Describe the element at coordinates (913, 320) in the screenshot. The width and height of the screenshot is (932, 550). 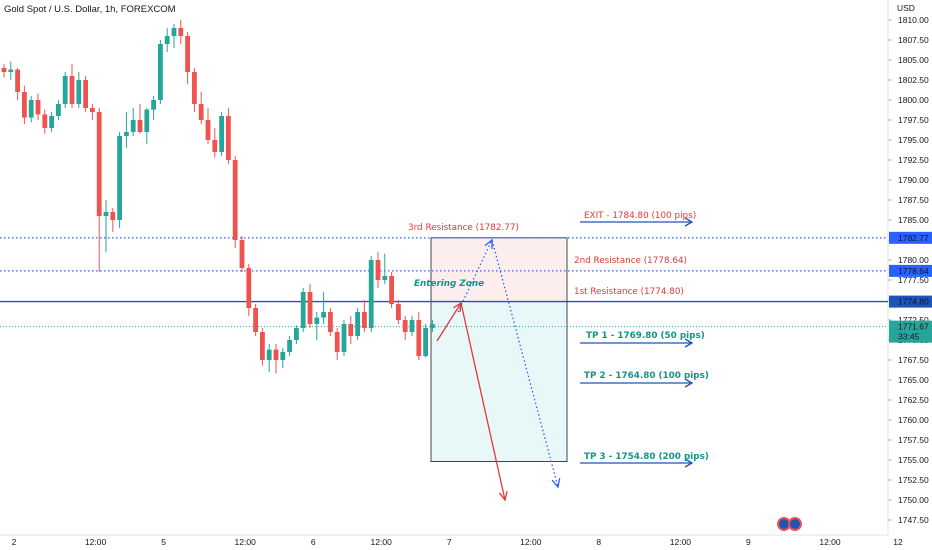
I see `price-tick-label: 1772.50` at that location.